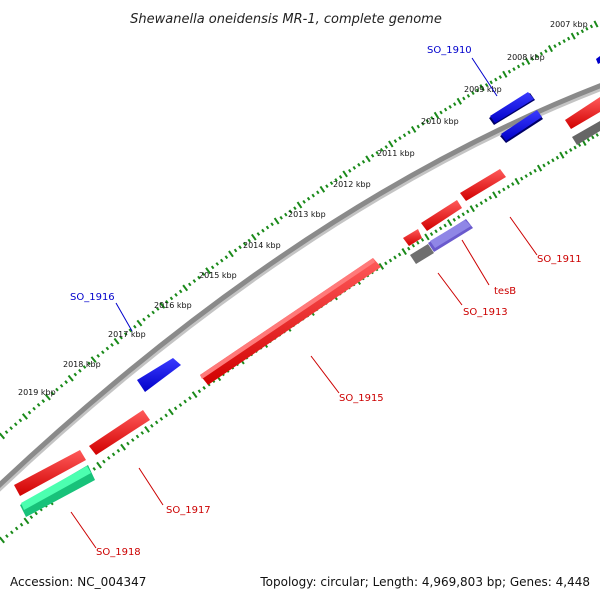  What do you see at coordinates (50, 473) in the screenshot?
I see `gene-so-1918-red` at bounding box center [50, 473].